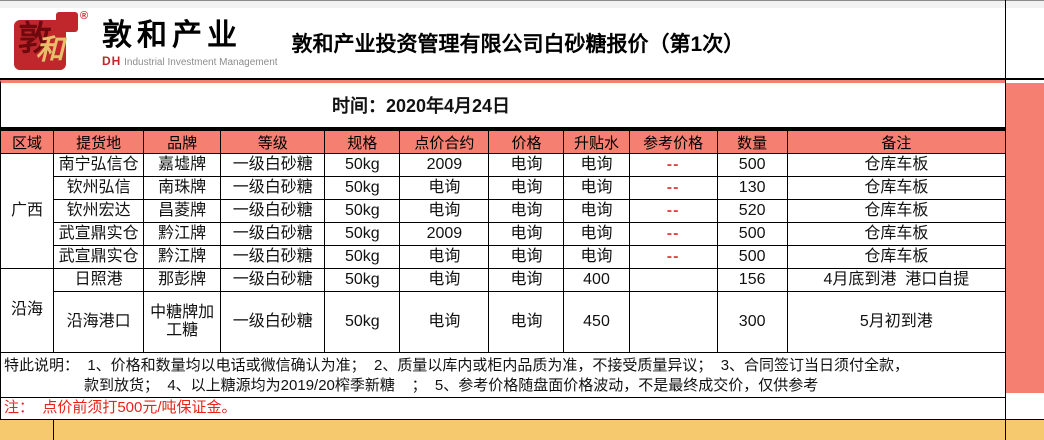  What do you see at coordinates (522, 79) in the screenshot?
I see `header-divider-rule` at bounding box center [522, 79].